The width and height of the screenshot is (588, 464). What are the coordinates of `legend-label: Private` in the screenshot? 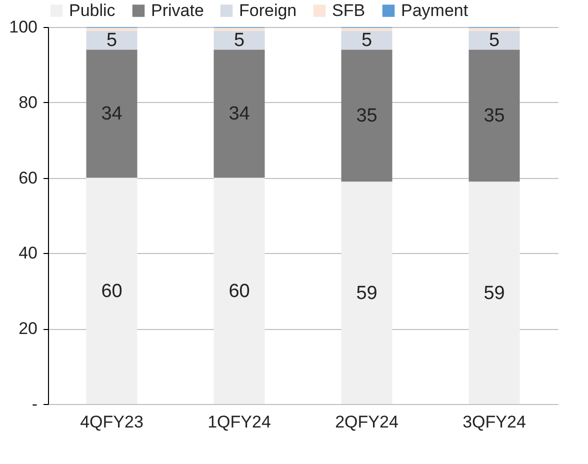 It's located at (177, 10).